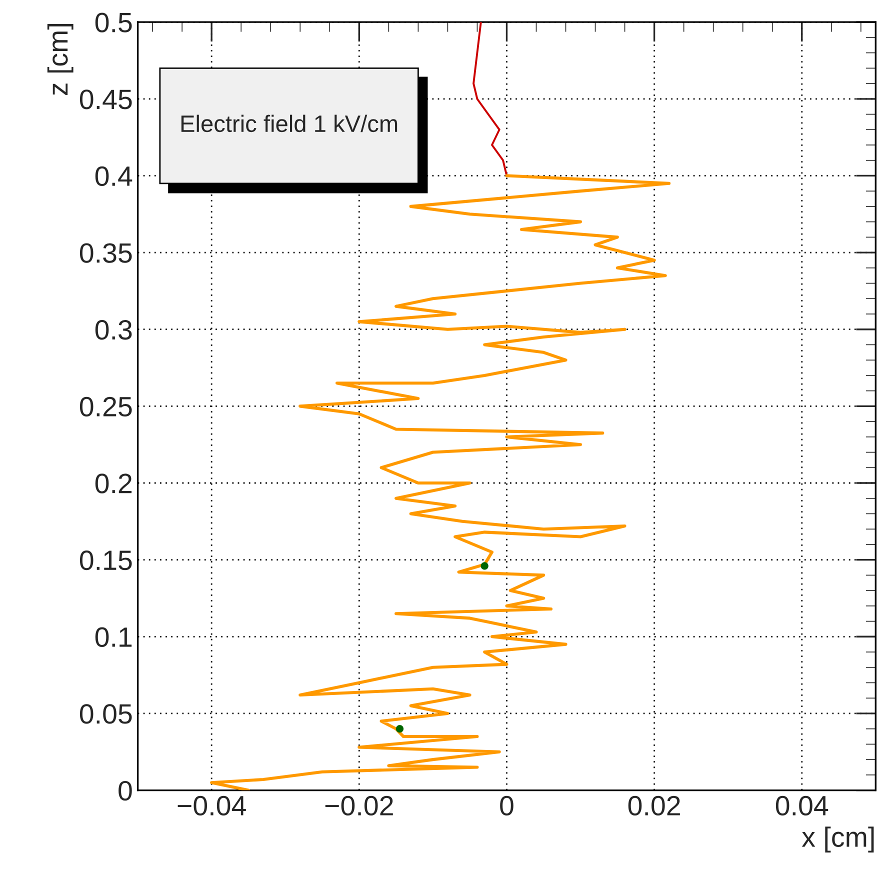 The width and height of the screenshot is (889, 883). What do you see at coordinates (507, 806) in the screenshot?
I see `x-tick-label: 0` at bounding box center [507, 806].